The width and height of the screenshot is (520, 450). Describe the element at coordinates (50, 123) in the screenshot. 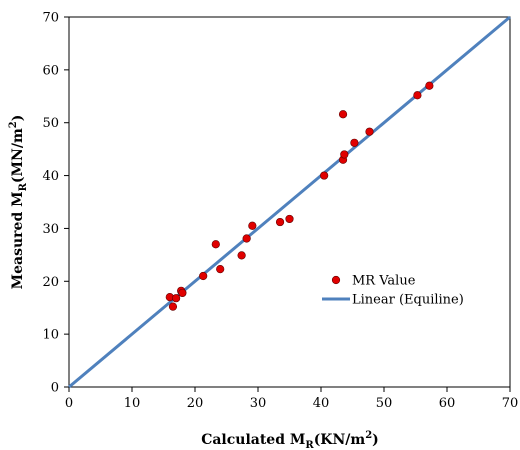

I see `y-tick-label: 50` at that location.